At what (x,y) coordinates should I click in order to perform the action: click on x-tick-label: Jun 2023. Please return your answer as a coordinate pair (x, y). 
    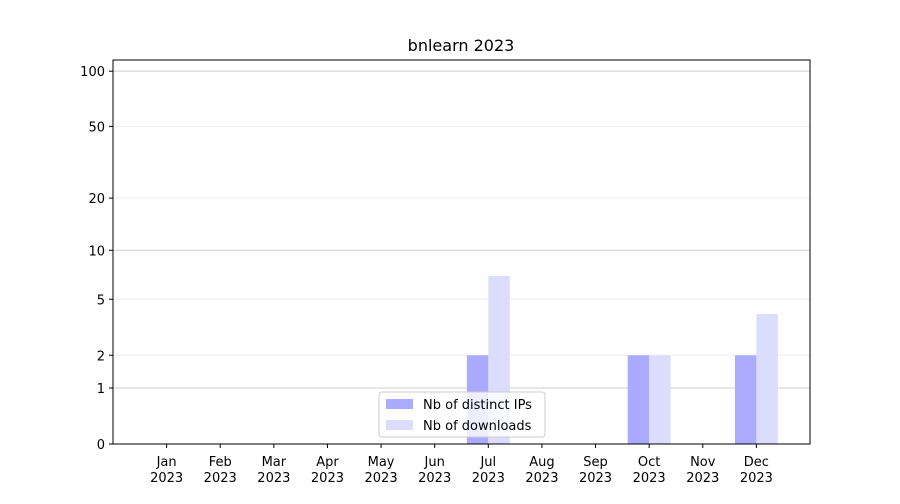
    Looking at the image, I should click on (434, 470).